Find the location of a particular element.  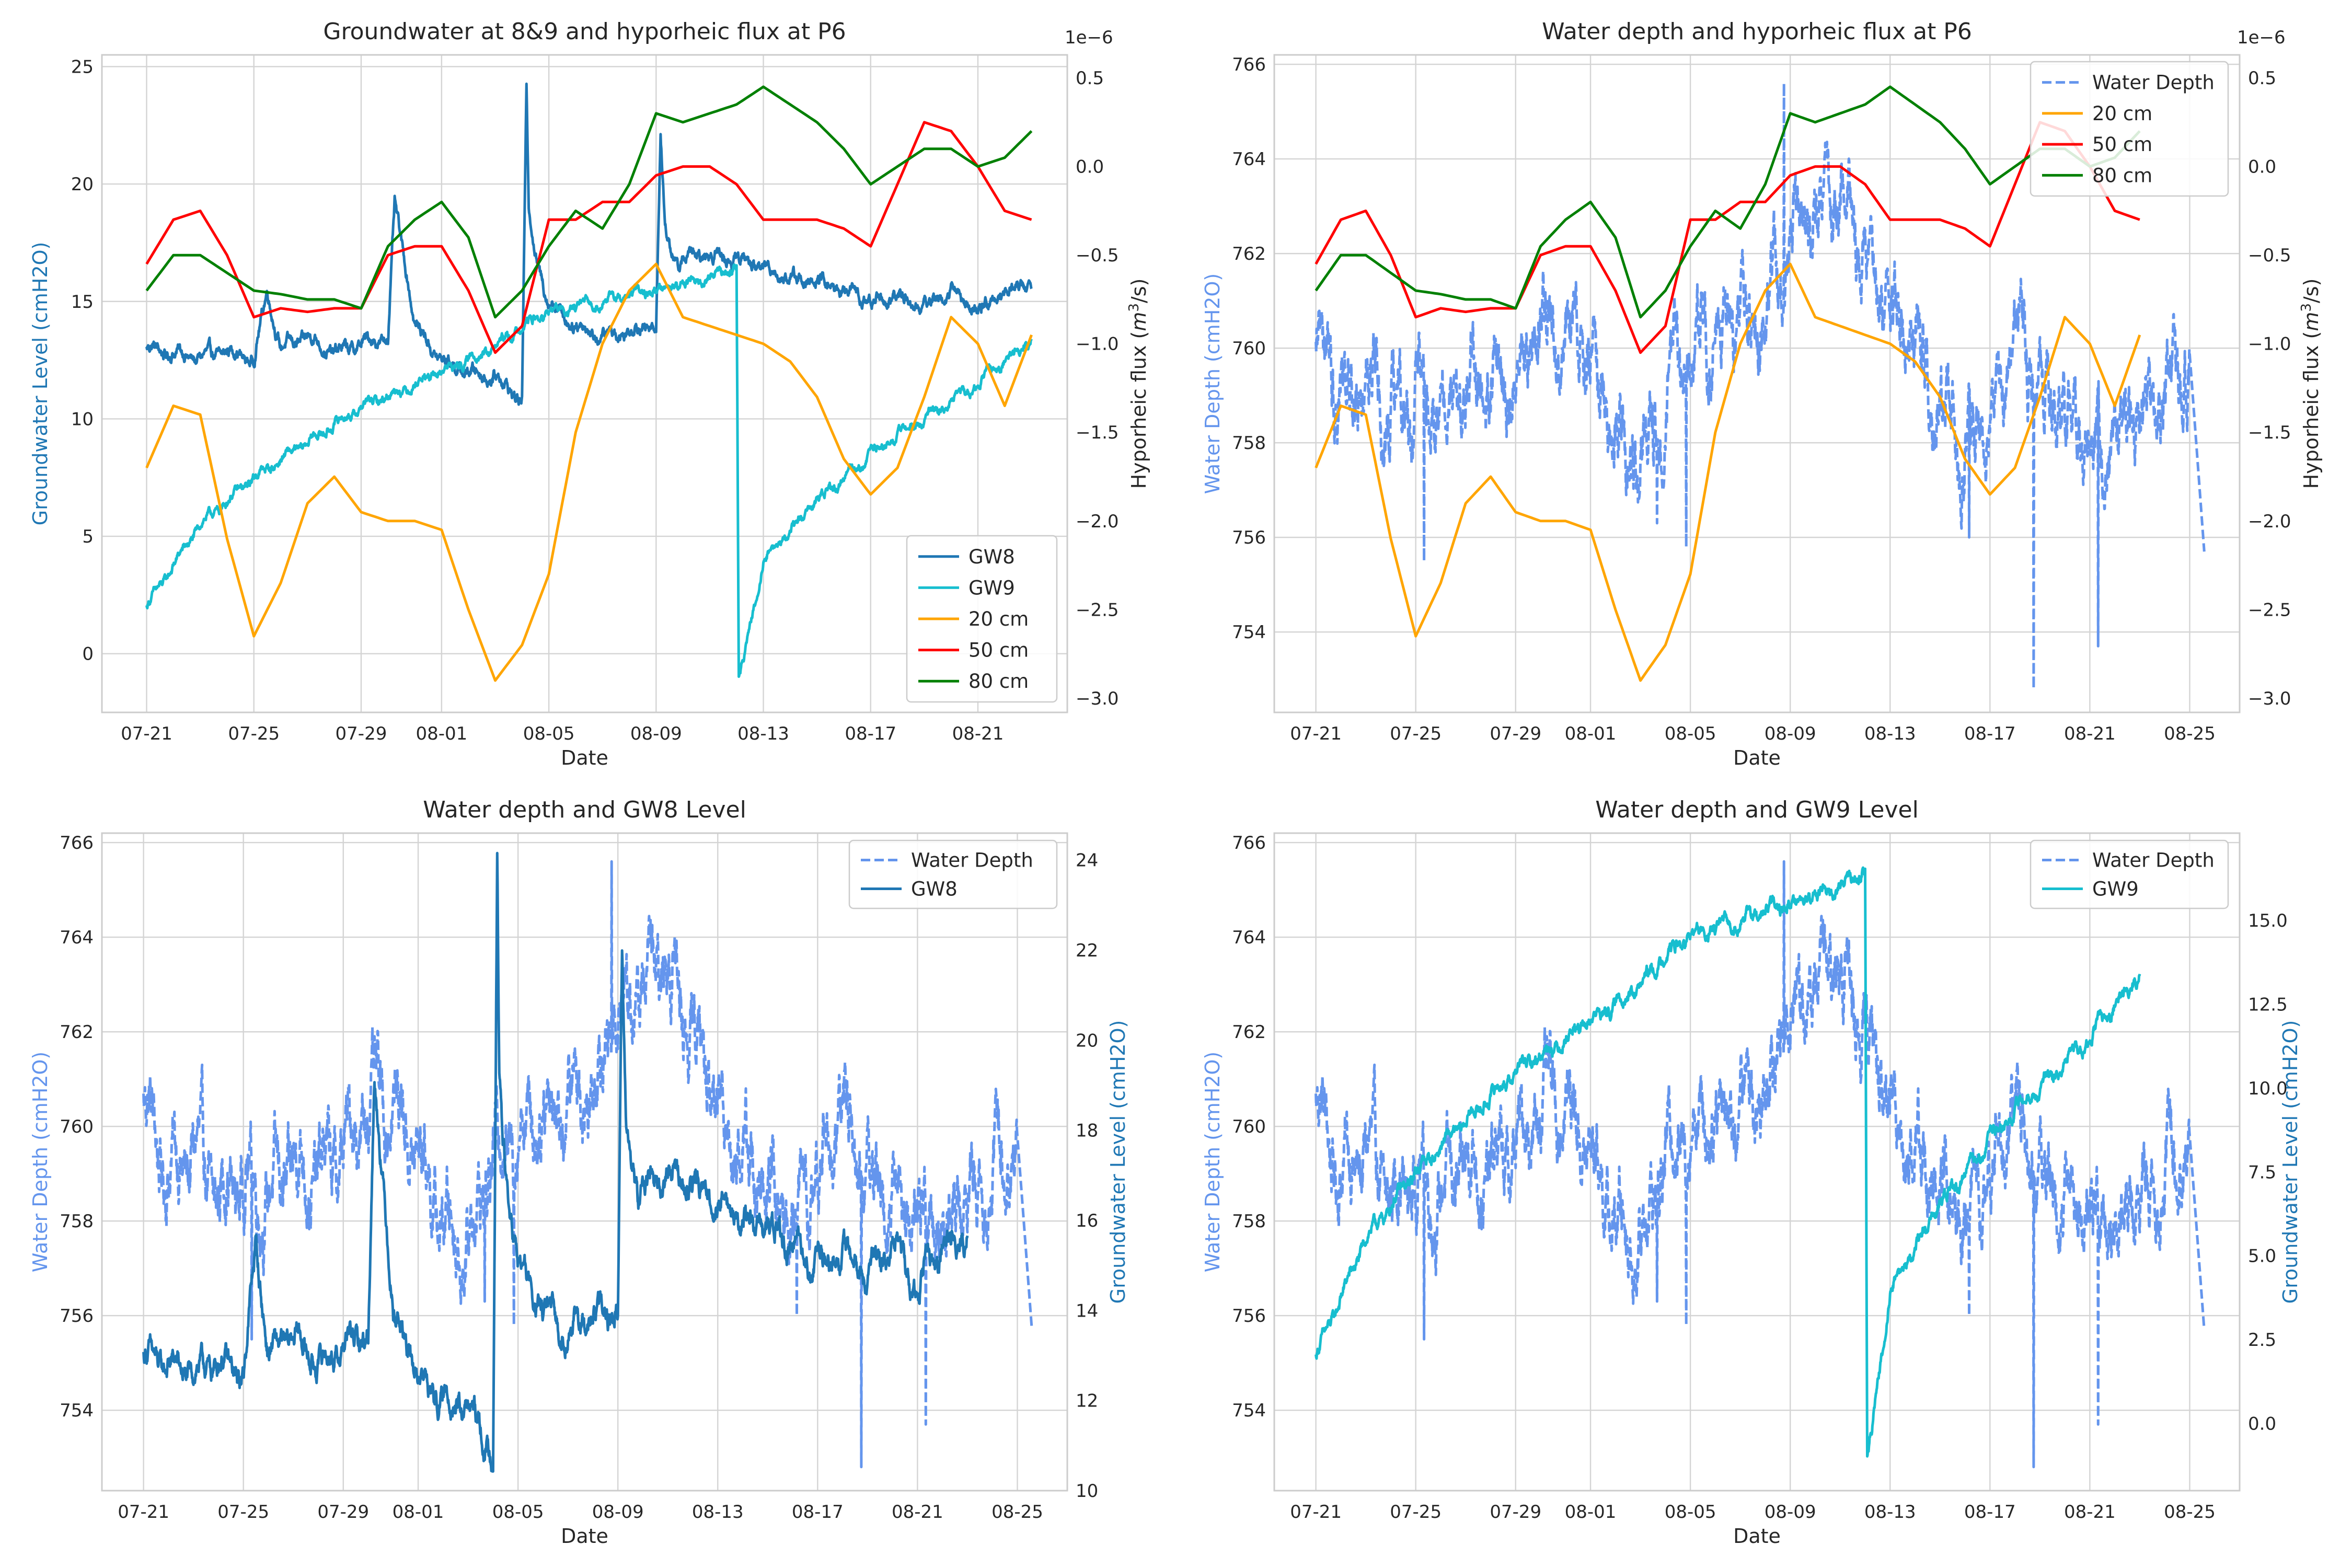

series-line-gw9 is located at coordinates (589, 470).